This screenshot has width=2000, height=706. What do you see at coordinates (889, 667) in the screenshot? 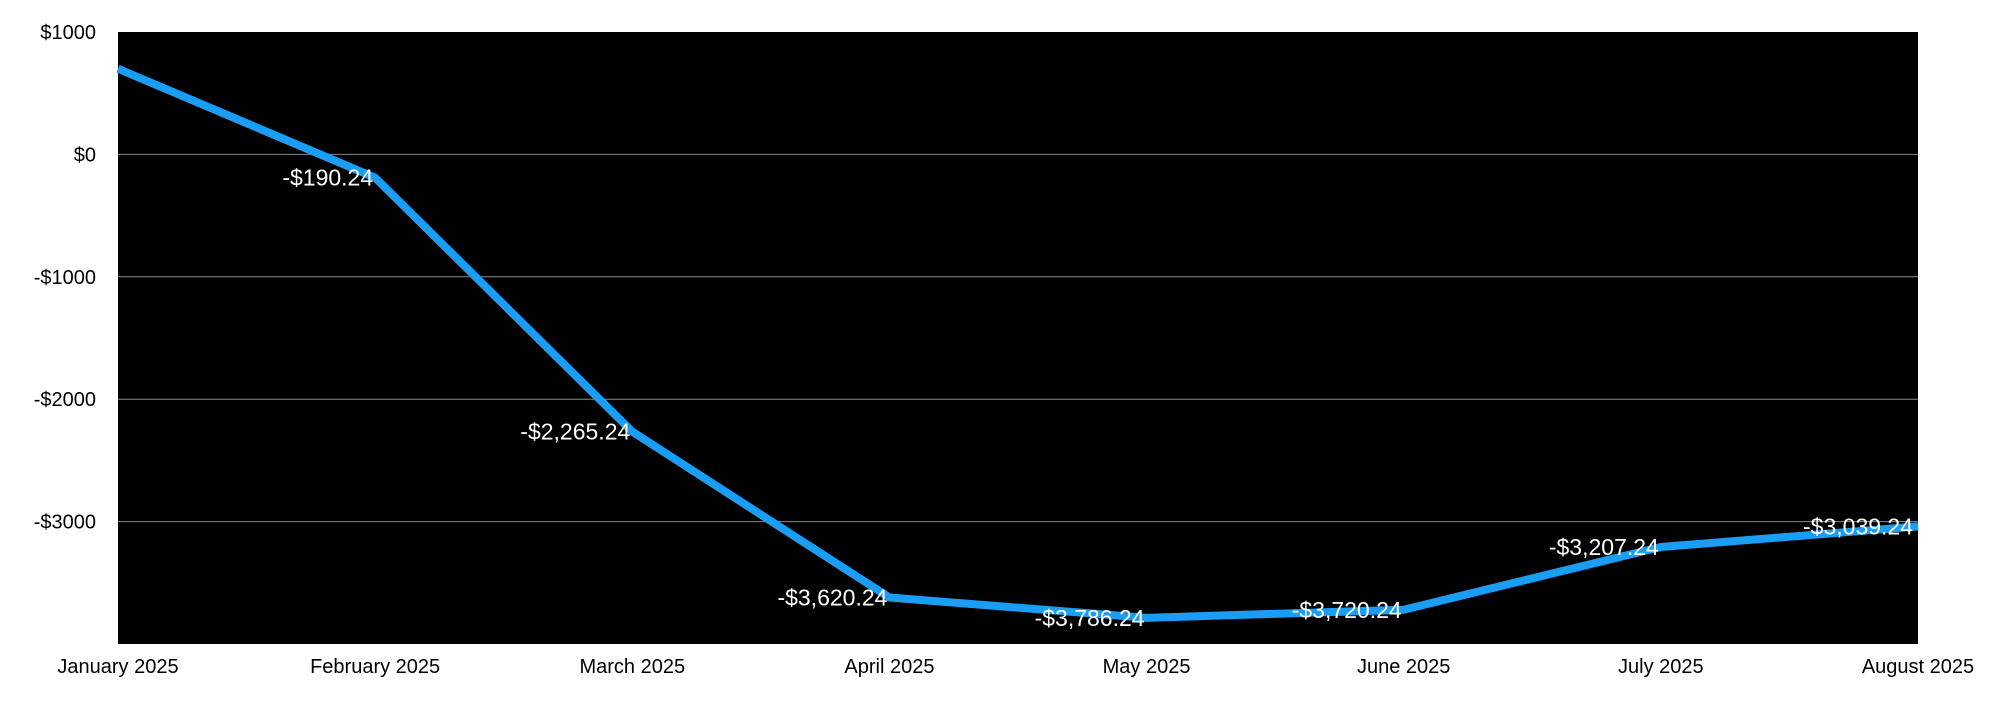
I see `x-tick-label: April 2025` at bounding box center [889, 667].